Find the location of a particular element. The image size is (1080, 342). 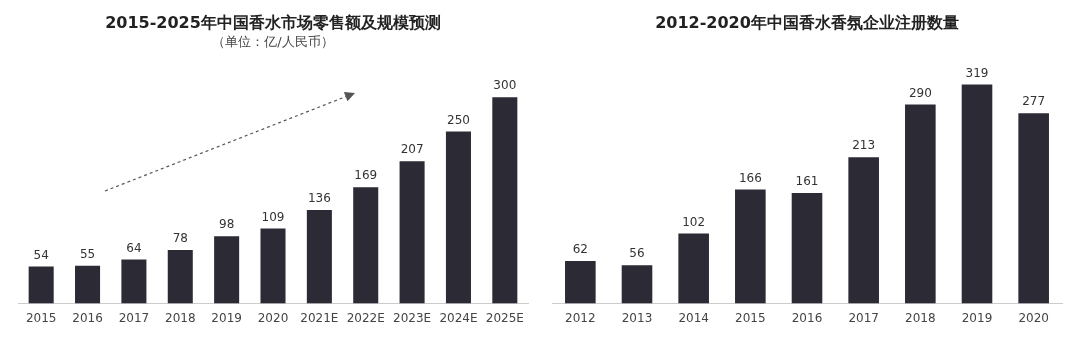

chart-title: 2012-2020年中国香水香氛企业注册数量 is located at coordinates (807, 22).